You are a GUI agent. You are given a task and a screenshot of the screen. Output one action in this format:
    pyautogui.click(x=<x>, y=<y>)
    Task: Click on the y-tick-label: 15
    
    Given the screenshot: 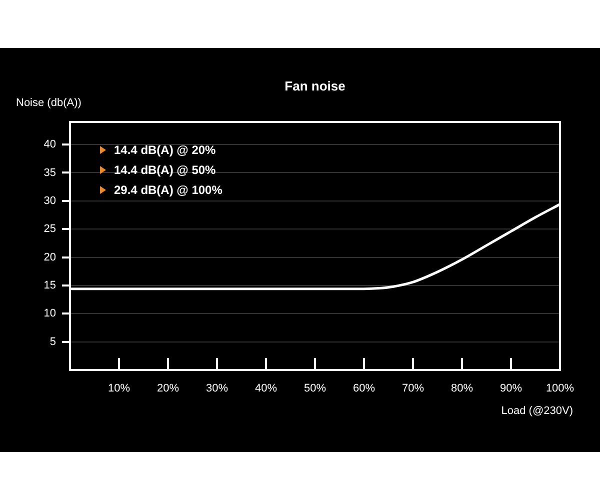 What is the action you would take?
    pyautogui.click(x=50, y=285)
    